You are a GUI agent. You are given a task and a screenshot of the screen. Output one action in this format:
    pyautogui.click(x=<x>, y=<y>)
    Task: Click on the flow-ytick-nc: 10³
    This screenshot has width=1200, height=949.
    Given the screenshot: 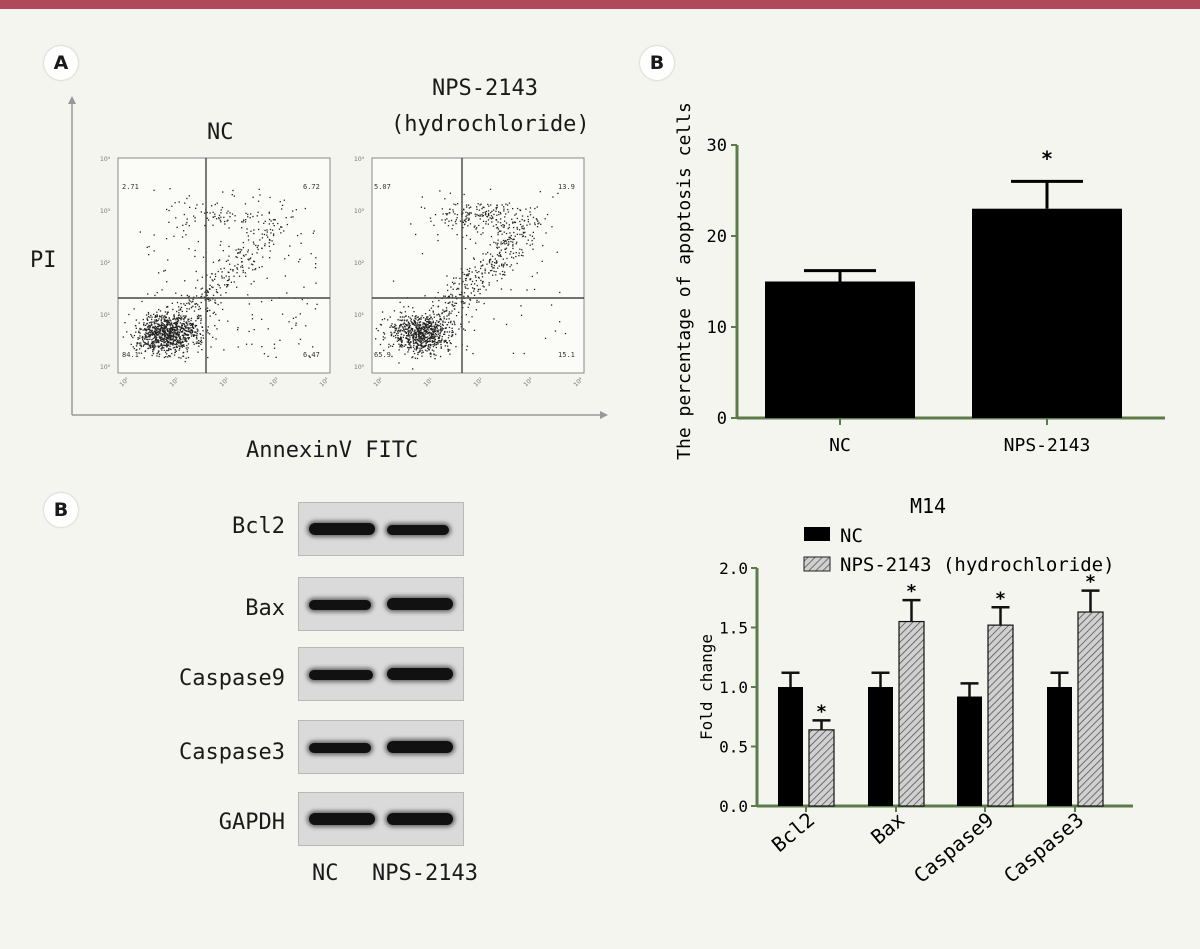 What is the action you would take?
    pyautogui.click(x=105, y=211)
    